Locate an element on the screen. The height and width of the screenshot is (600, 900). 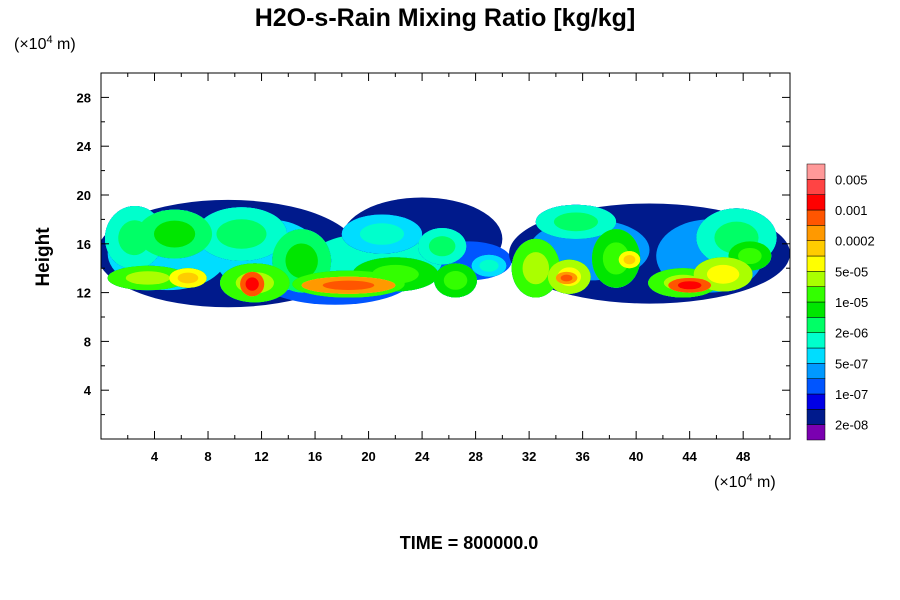
colorbar-label: 1e-05 is located at coordinates (851, 302).